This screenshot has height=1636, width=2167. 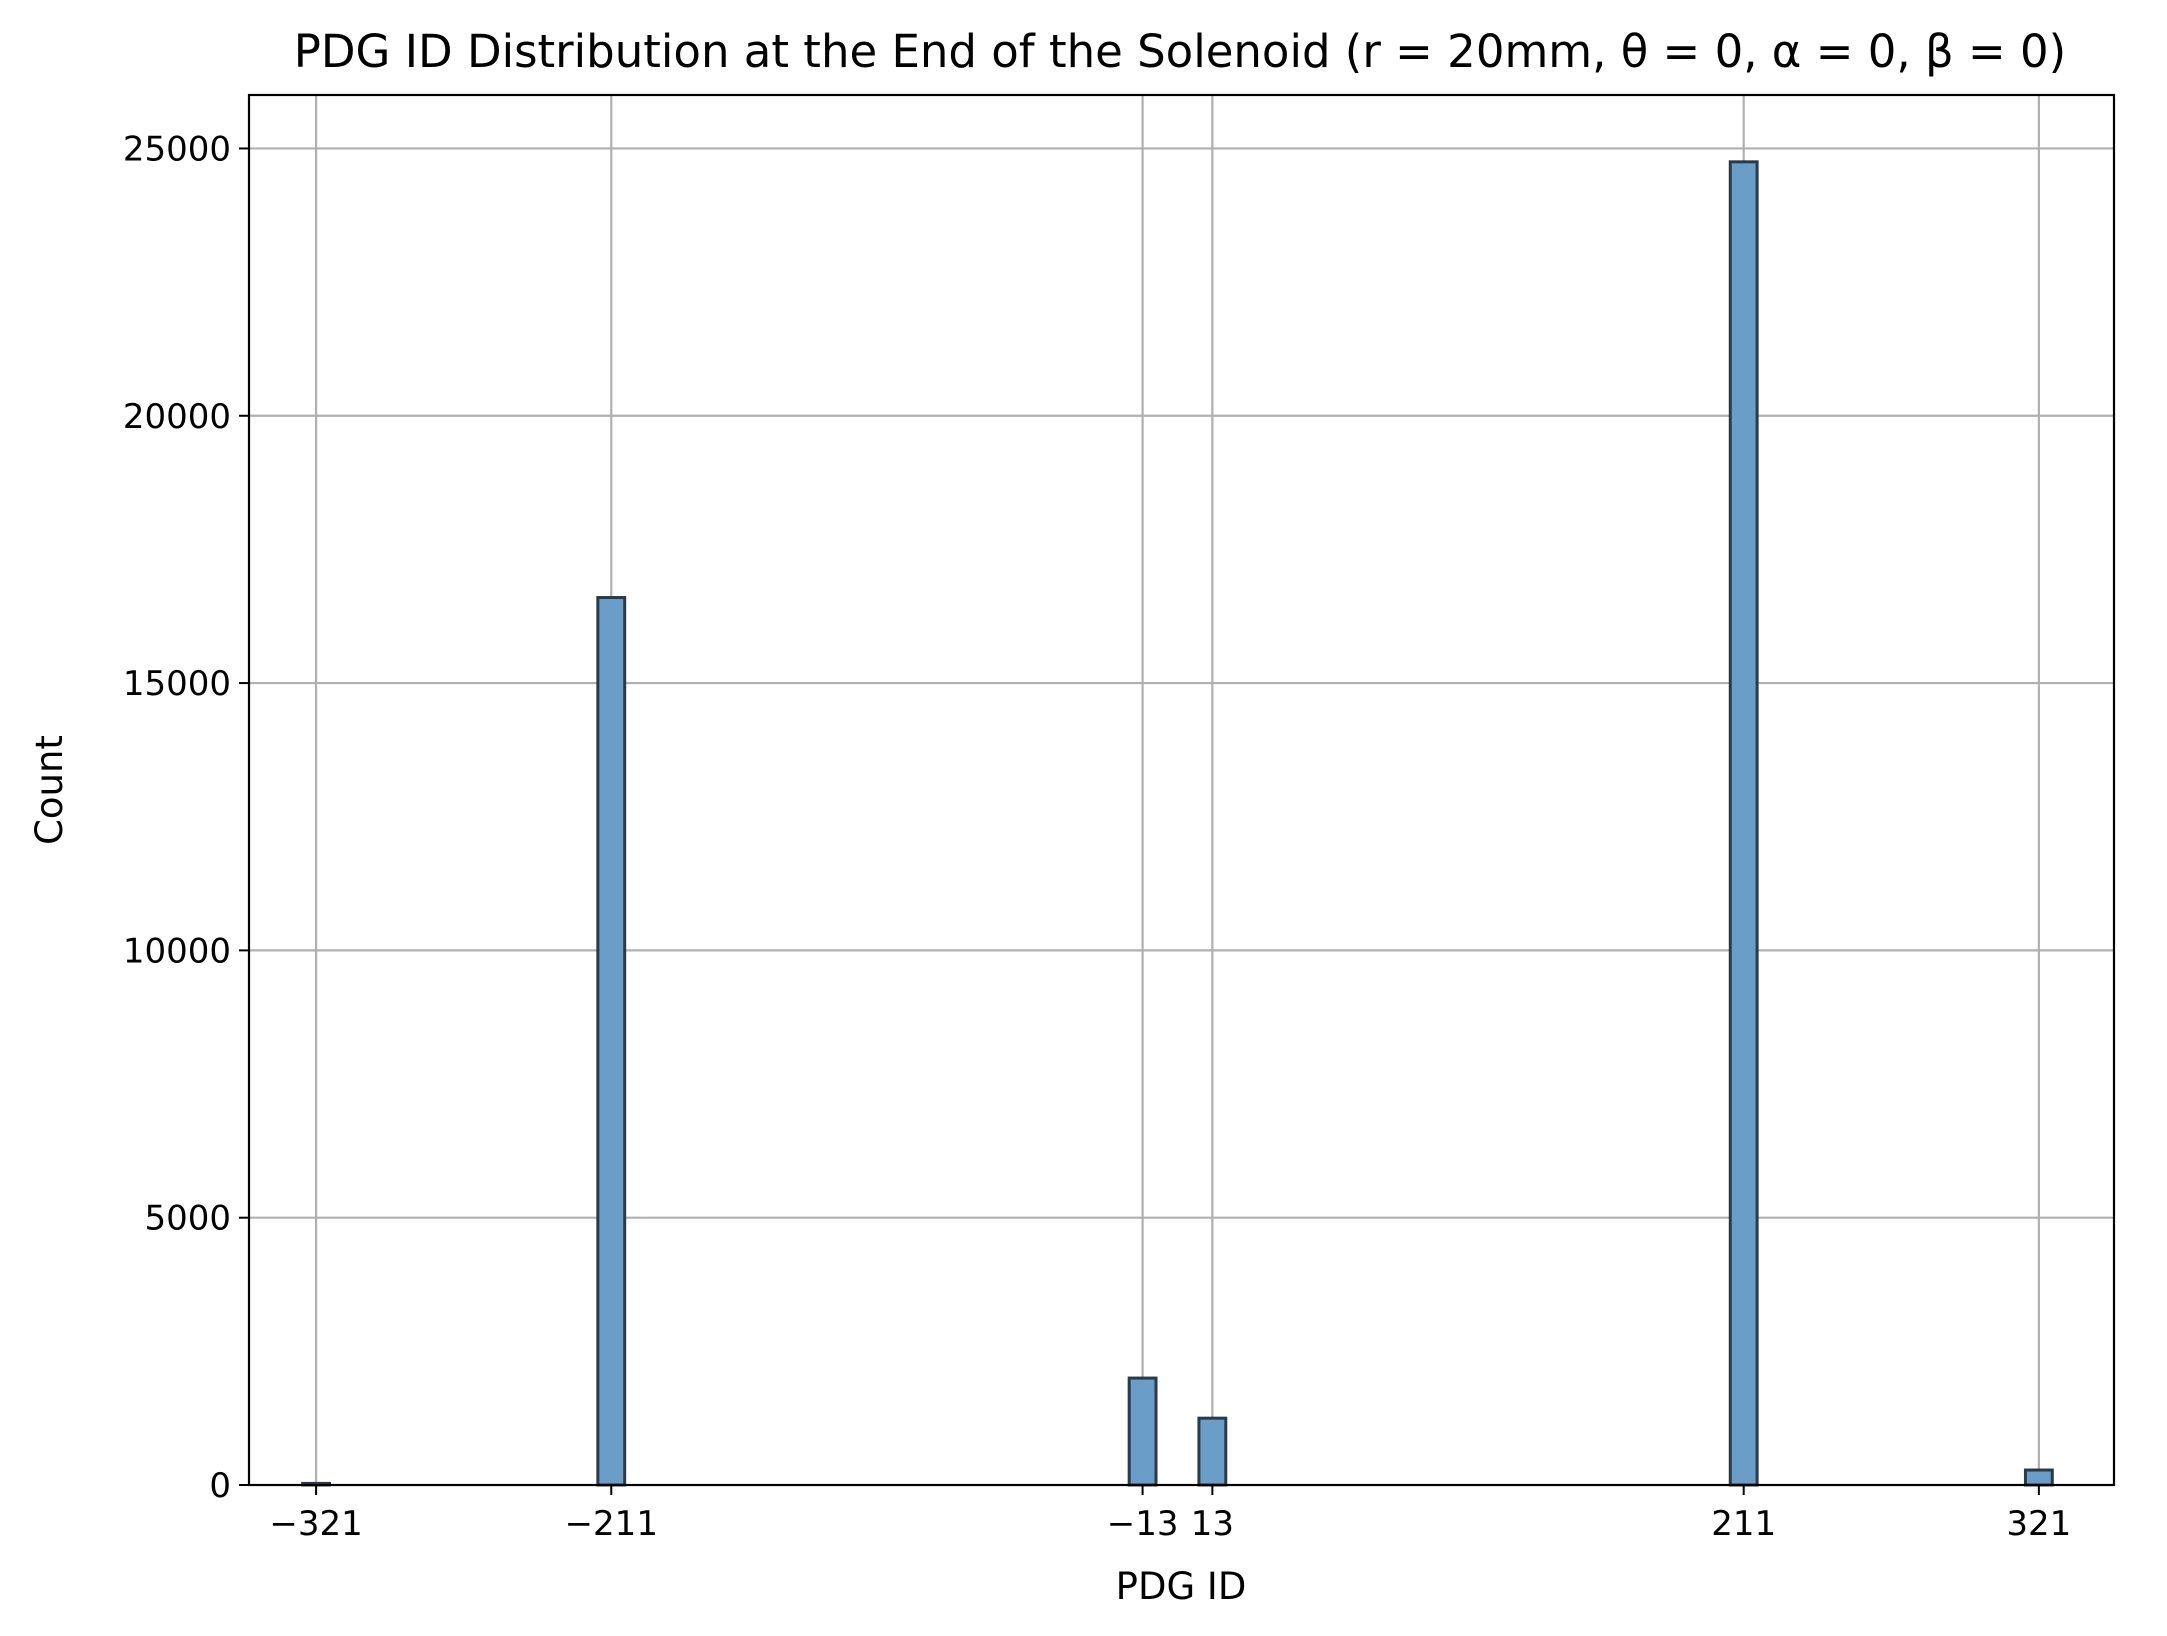 What do you see at coordinates (1143, 1524) in the screenshot?
I see `x-tick-label: −13` at bounding box center [1143, 1524].